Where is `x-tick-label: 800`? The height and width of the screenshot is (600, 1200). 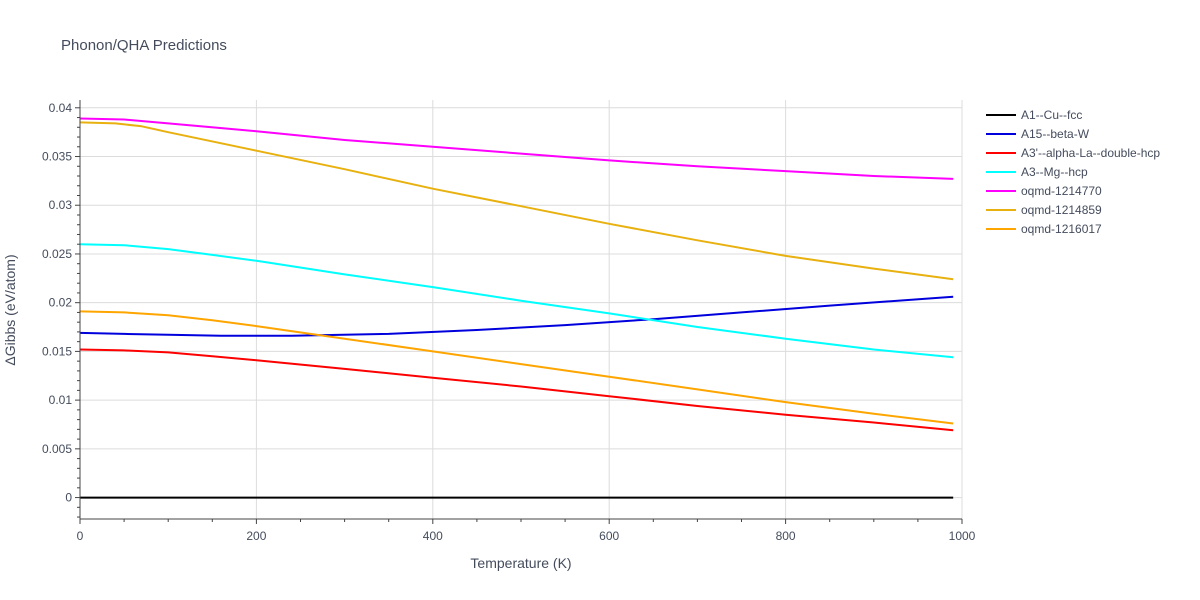 x-tick-label: 800 is located at coordinates (786, 536).